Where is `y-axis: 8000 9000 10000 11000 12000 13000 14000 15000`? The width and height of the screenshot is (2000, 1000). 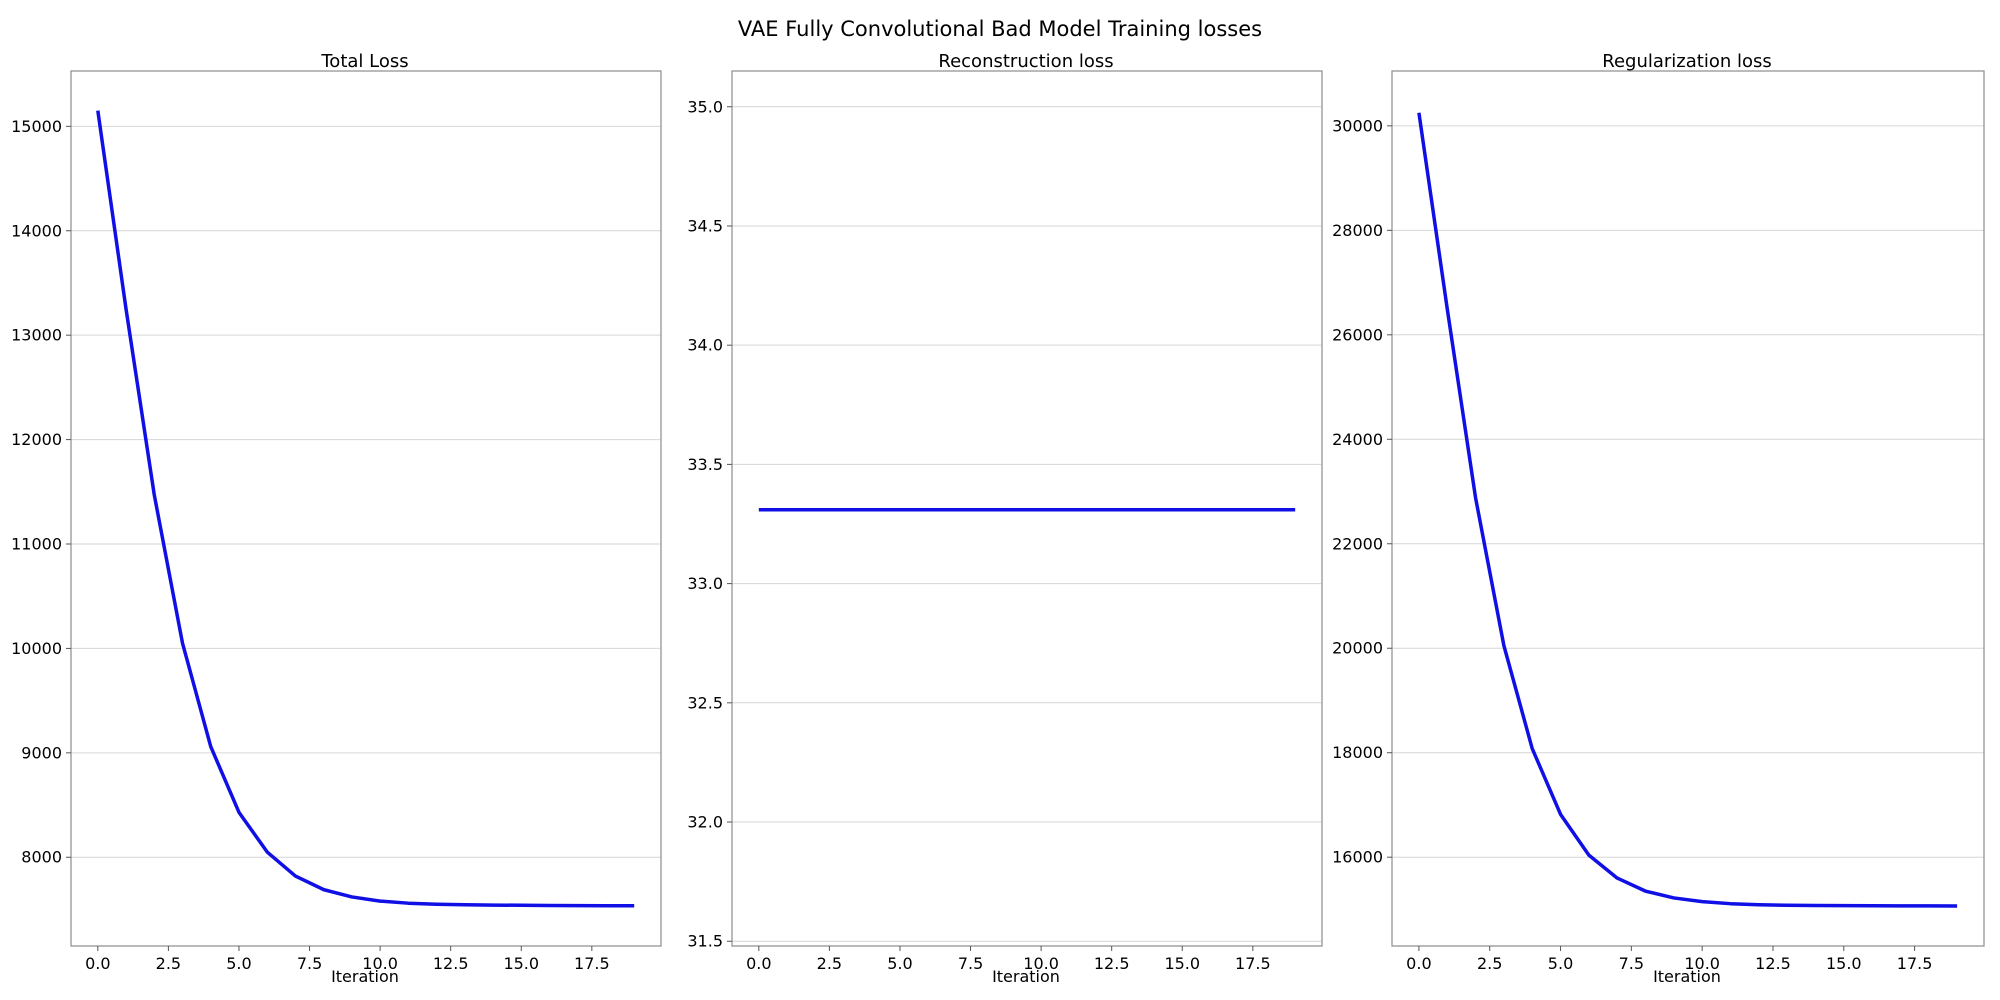 y-axis: 8000 9000 10000 11000 12000 13000 14000 15000 is located at coordinates (41, 492).